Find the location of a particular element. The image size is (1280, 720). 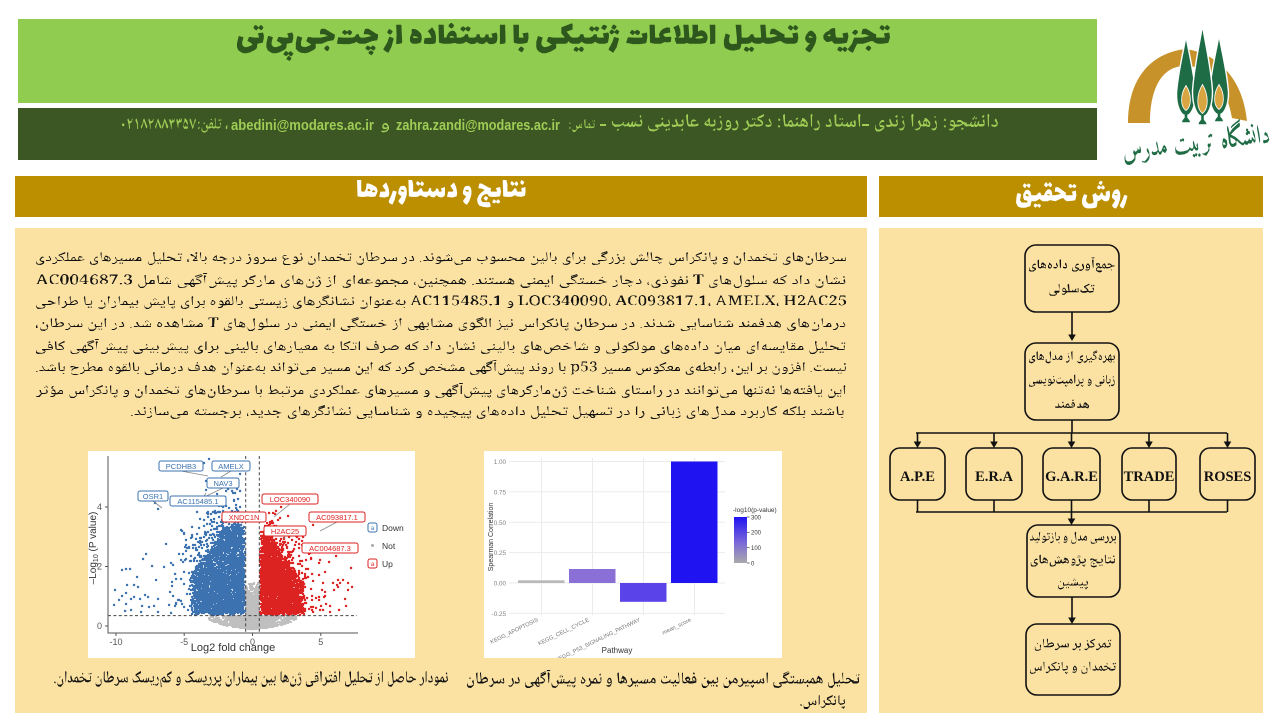

svg-text: NAV3 is located at coordinates (222, 483).